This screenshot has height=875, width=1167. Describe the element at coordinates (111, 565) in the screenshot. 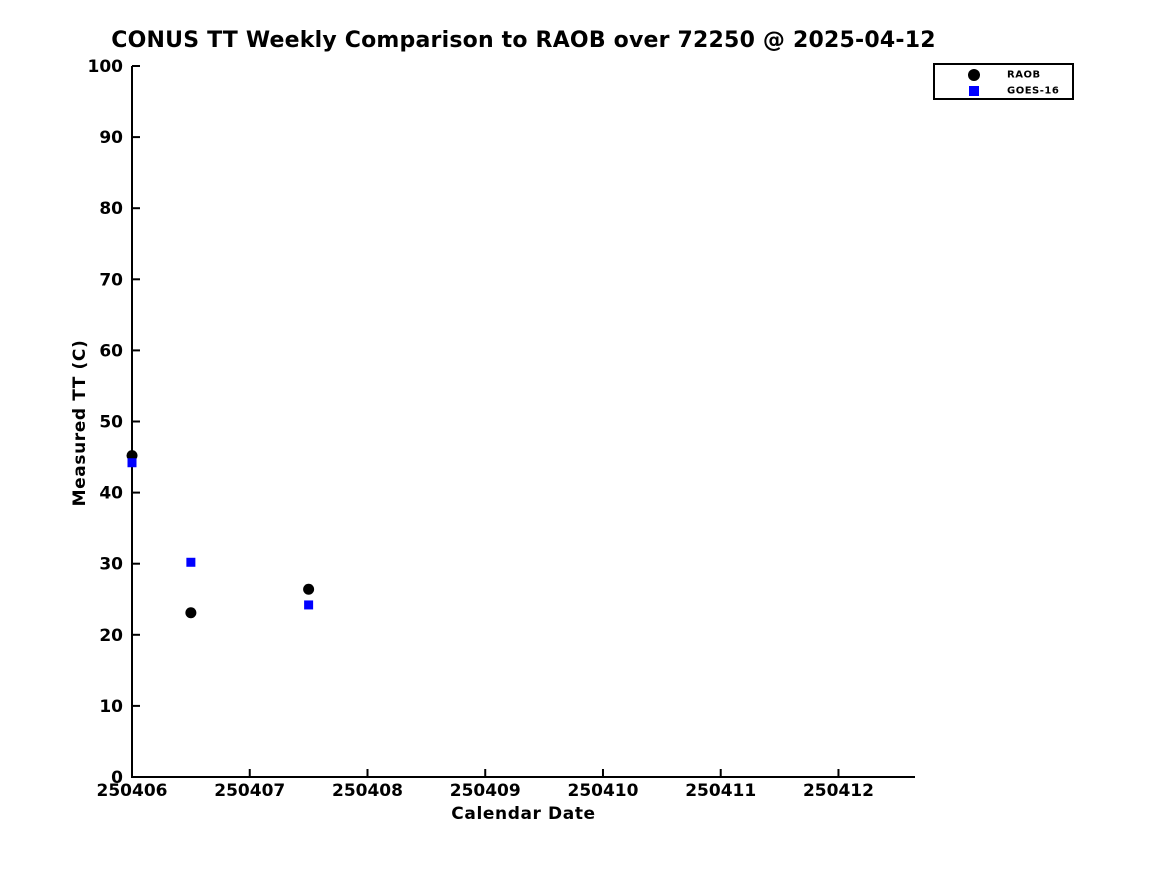

I see `y-tick-label: 30` at that location.